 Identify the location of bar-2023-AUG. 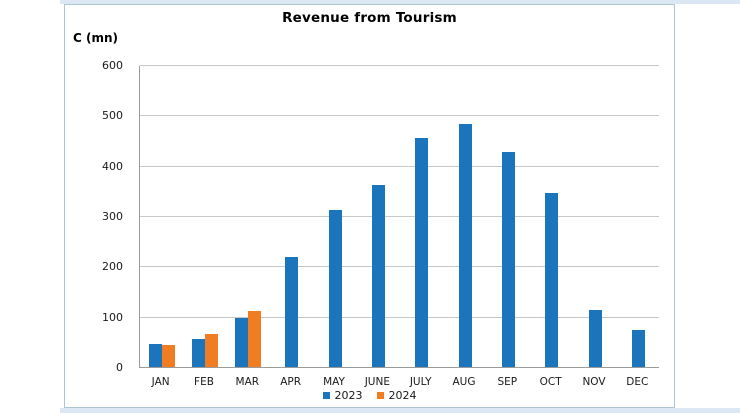
(465, 245).